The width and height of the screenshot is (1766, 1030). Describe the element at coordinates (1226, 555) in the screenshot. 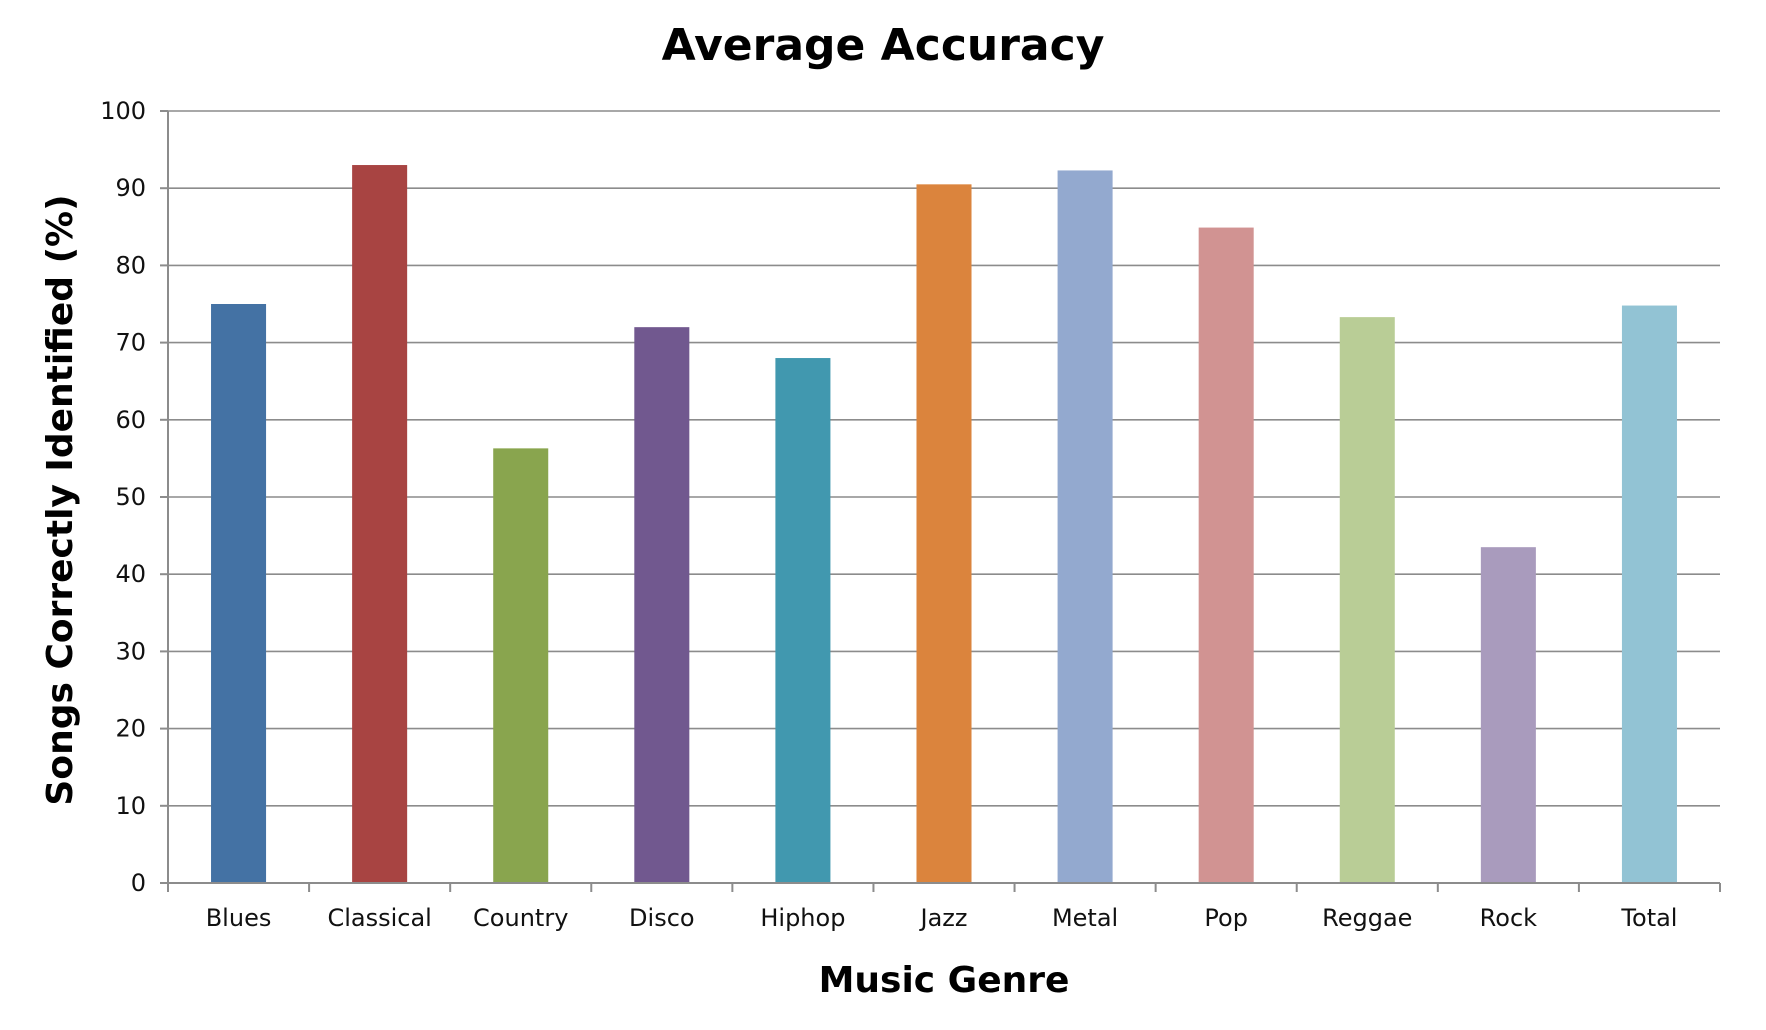

I see `bar-pop` at that location.